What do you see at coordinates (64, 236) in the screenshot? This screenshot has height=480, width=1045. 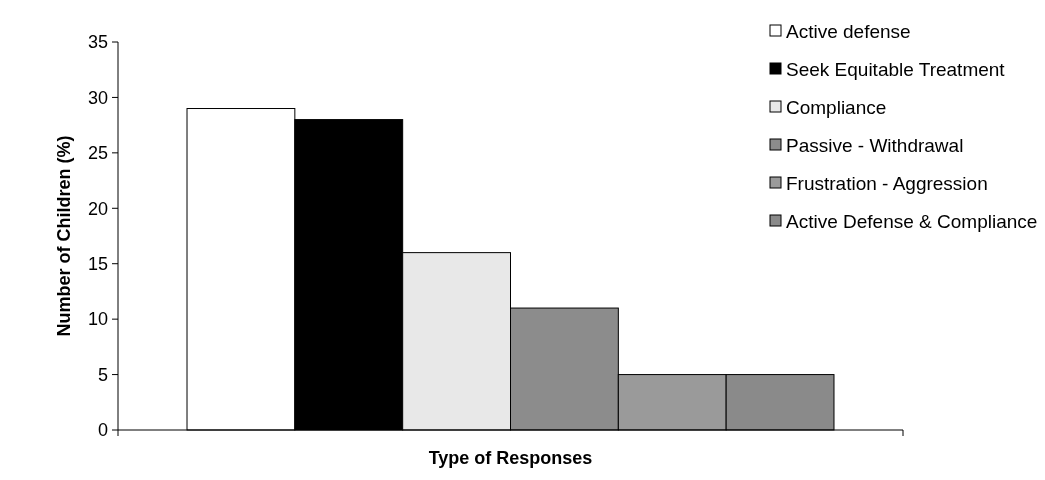 I see `y-axis-title: Number of Children (%)` at bounding box center [64, 236].